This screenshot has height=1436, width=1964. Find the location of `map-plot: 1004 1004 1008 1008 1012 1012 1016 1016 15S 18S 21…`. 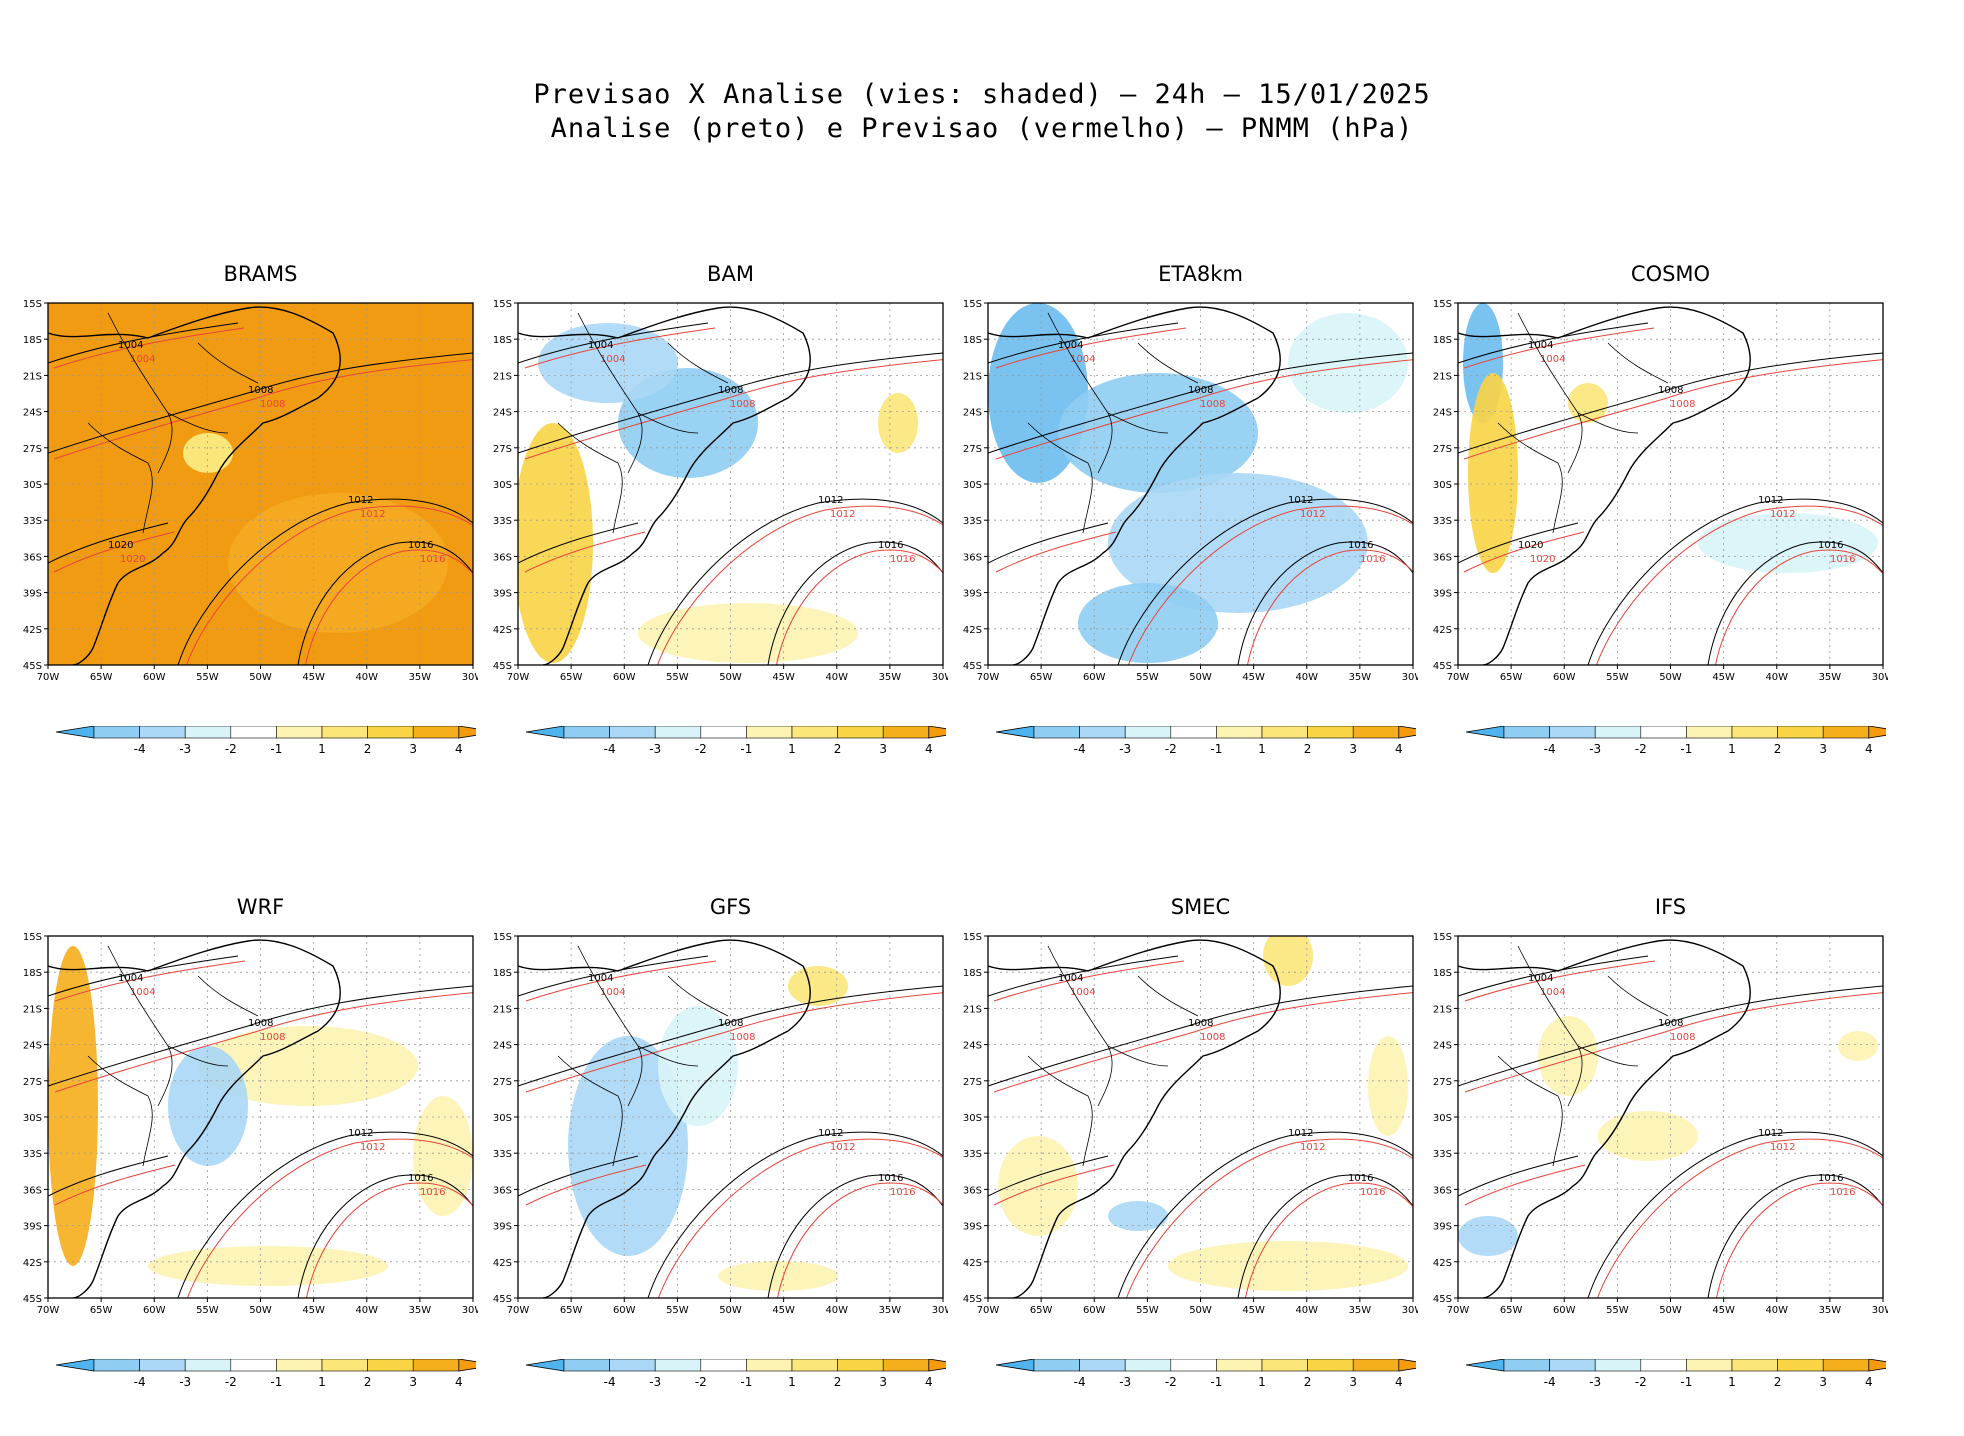

map-plot: 1004 1004 1008 1008 1012 1012 1016 1016 15S 18S 21… is located at coordinates (1660, 1124).